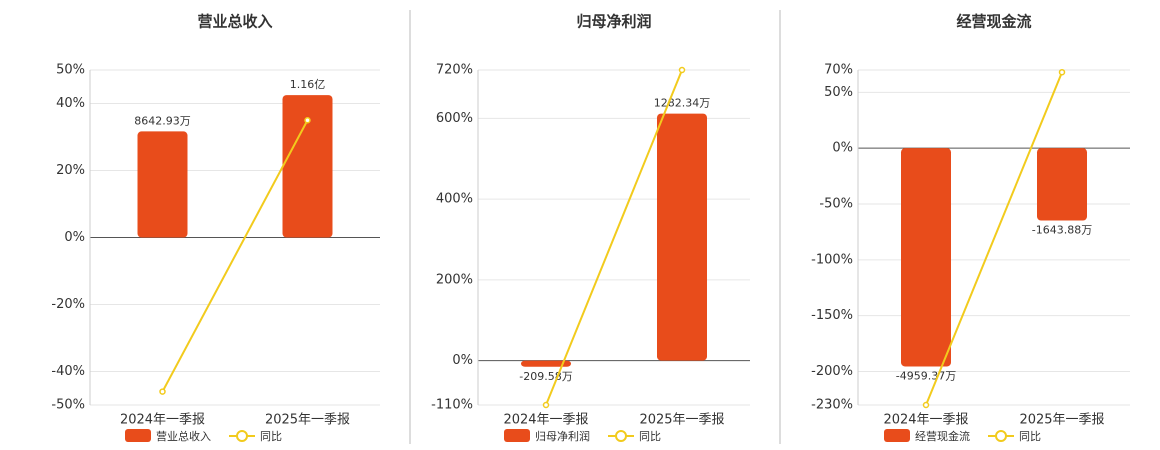 This screenshot has width=1160, height=450. What do you see at coordinates (562, 436) in the screenshot?
I see `legend-label: 归母净利润` at bounding box center [562, 436].